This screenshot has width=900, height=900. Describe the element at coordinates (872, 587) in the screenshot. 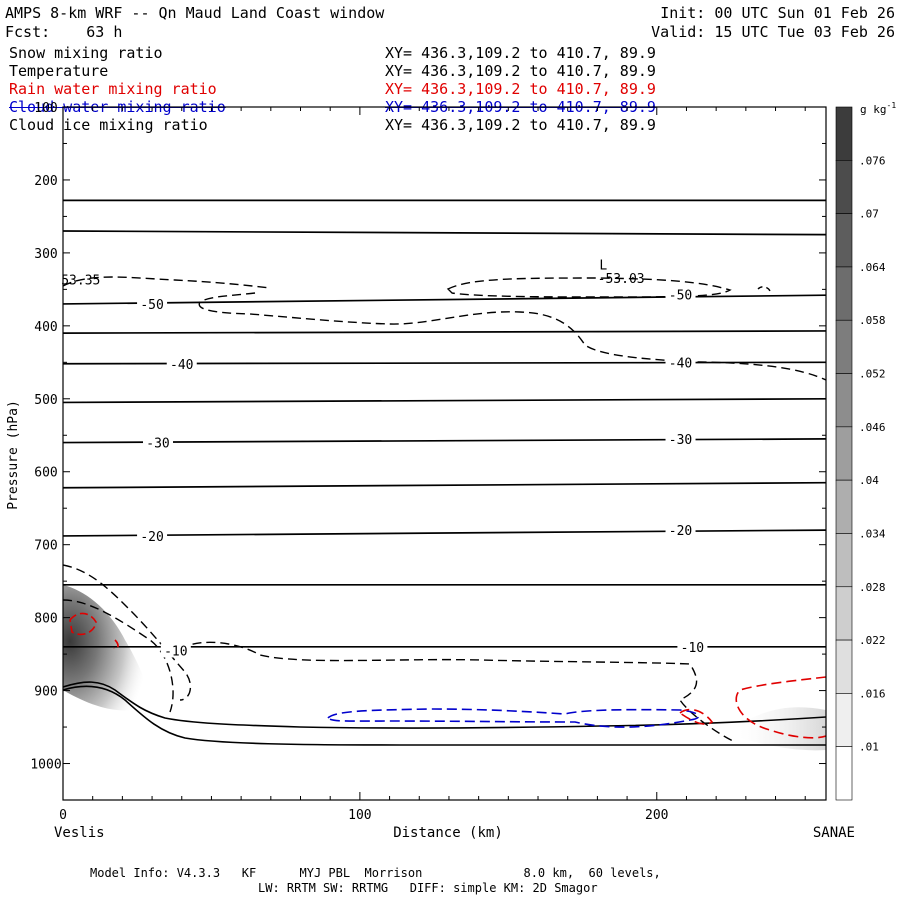

I see `colorbar-label: .028` at that location.